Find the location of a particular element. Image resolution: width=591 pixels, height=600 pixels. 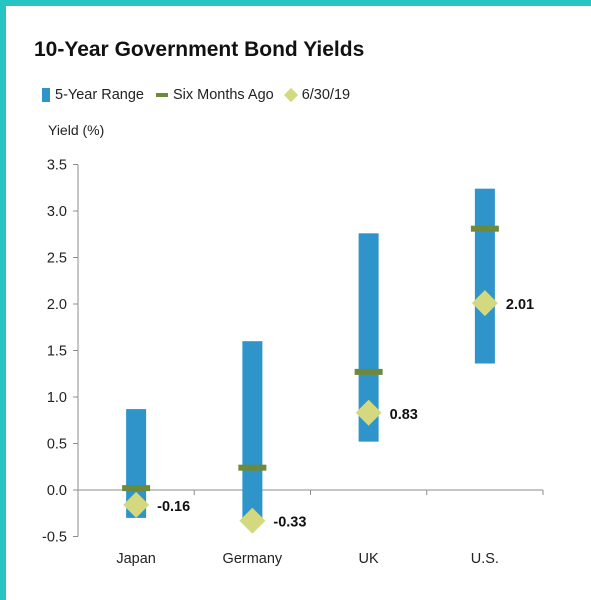

legend-swatch-range is located at coordinates (46, 95).